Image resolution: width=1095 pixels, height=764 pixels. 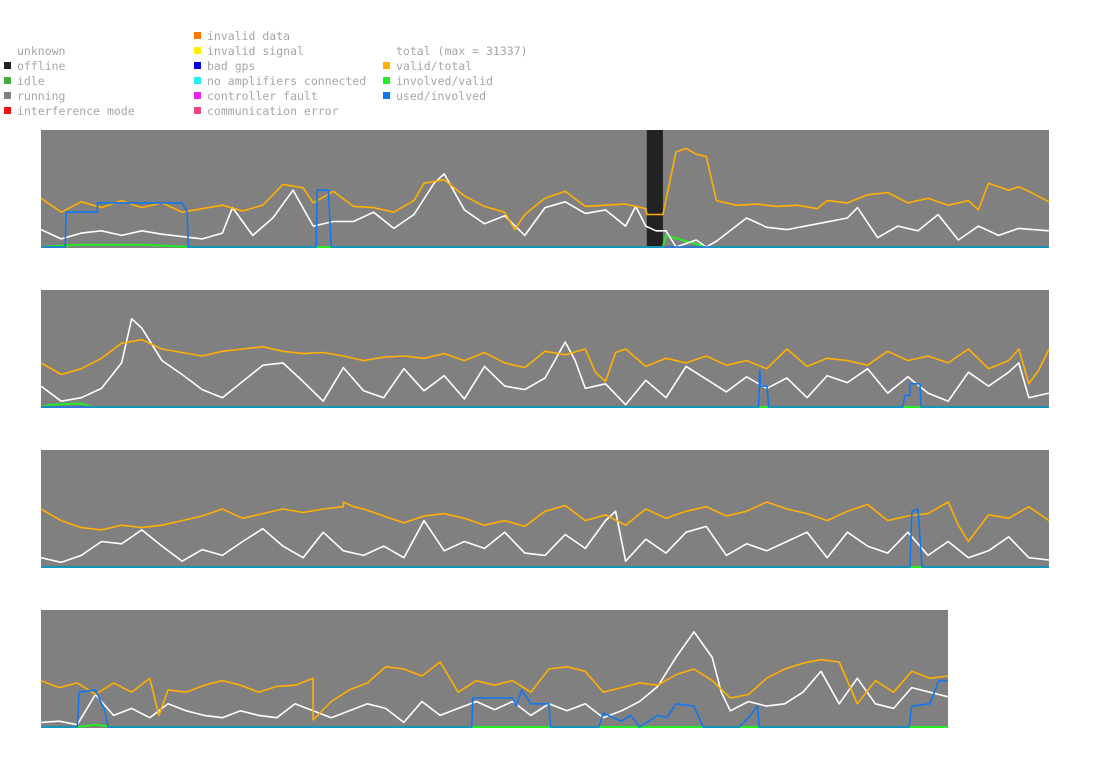 What do you see at coordinates (462, 51) in the screenshot?
I see `legend-label: total (max = 31337)` at bounding box center [462, 51].